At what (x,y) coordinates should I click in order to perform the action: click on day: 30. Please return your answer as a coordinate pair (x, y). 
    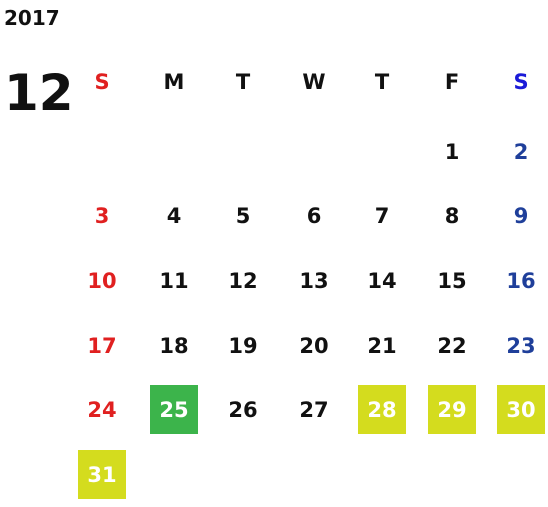
    Looking at the image, I should click on (520, 410).